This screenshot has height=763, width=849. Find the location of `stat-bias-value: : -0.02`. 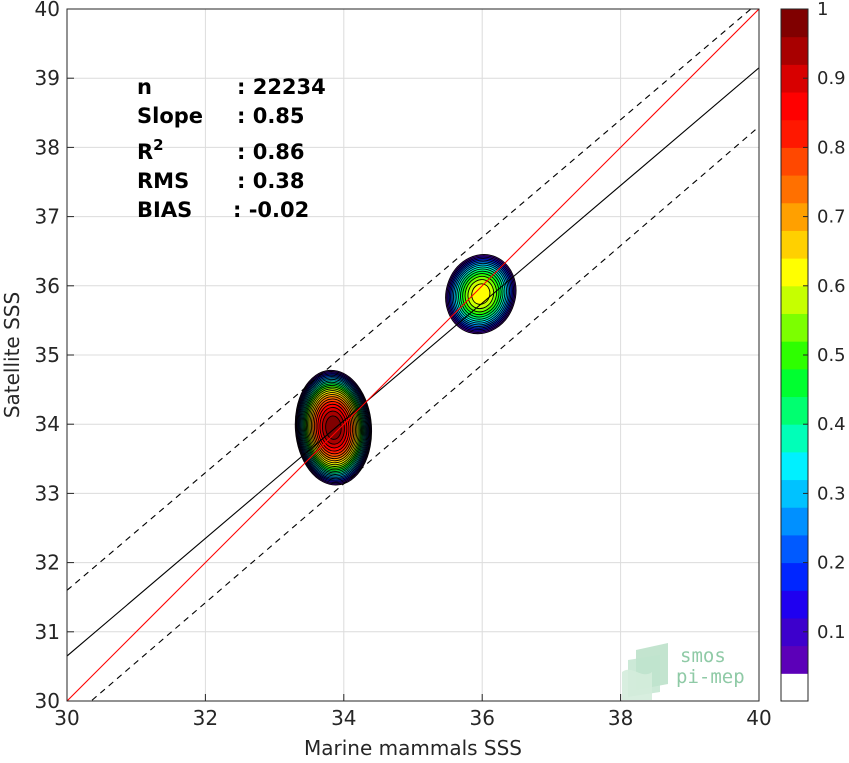

stat-bias-value: : -0.02 is located at coordinates (271, 210).